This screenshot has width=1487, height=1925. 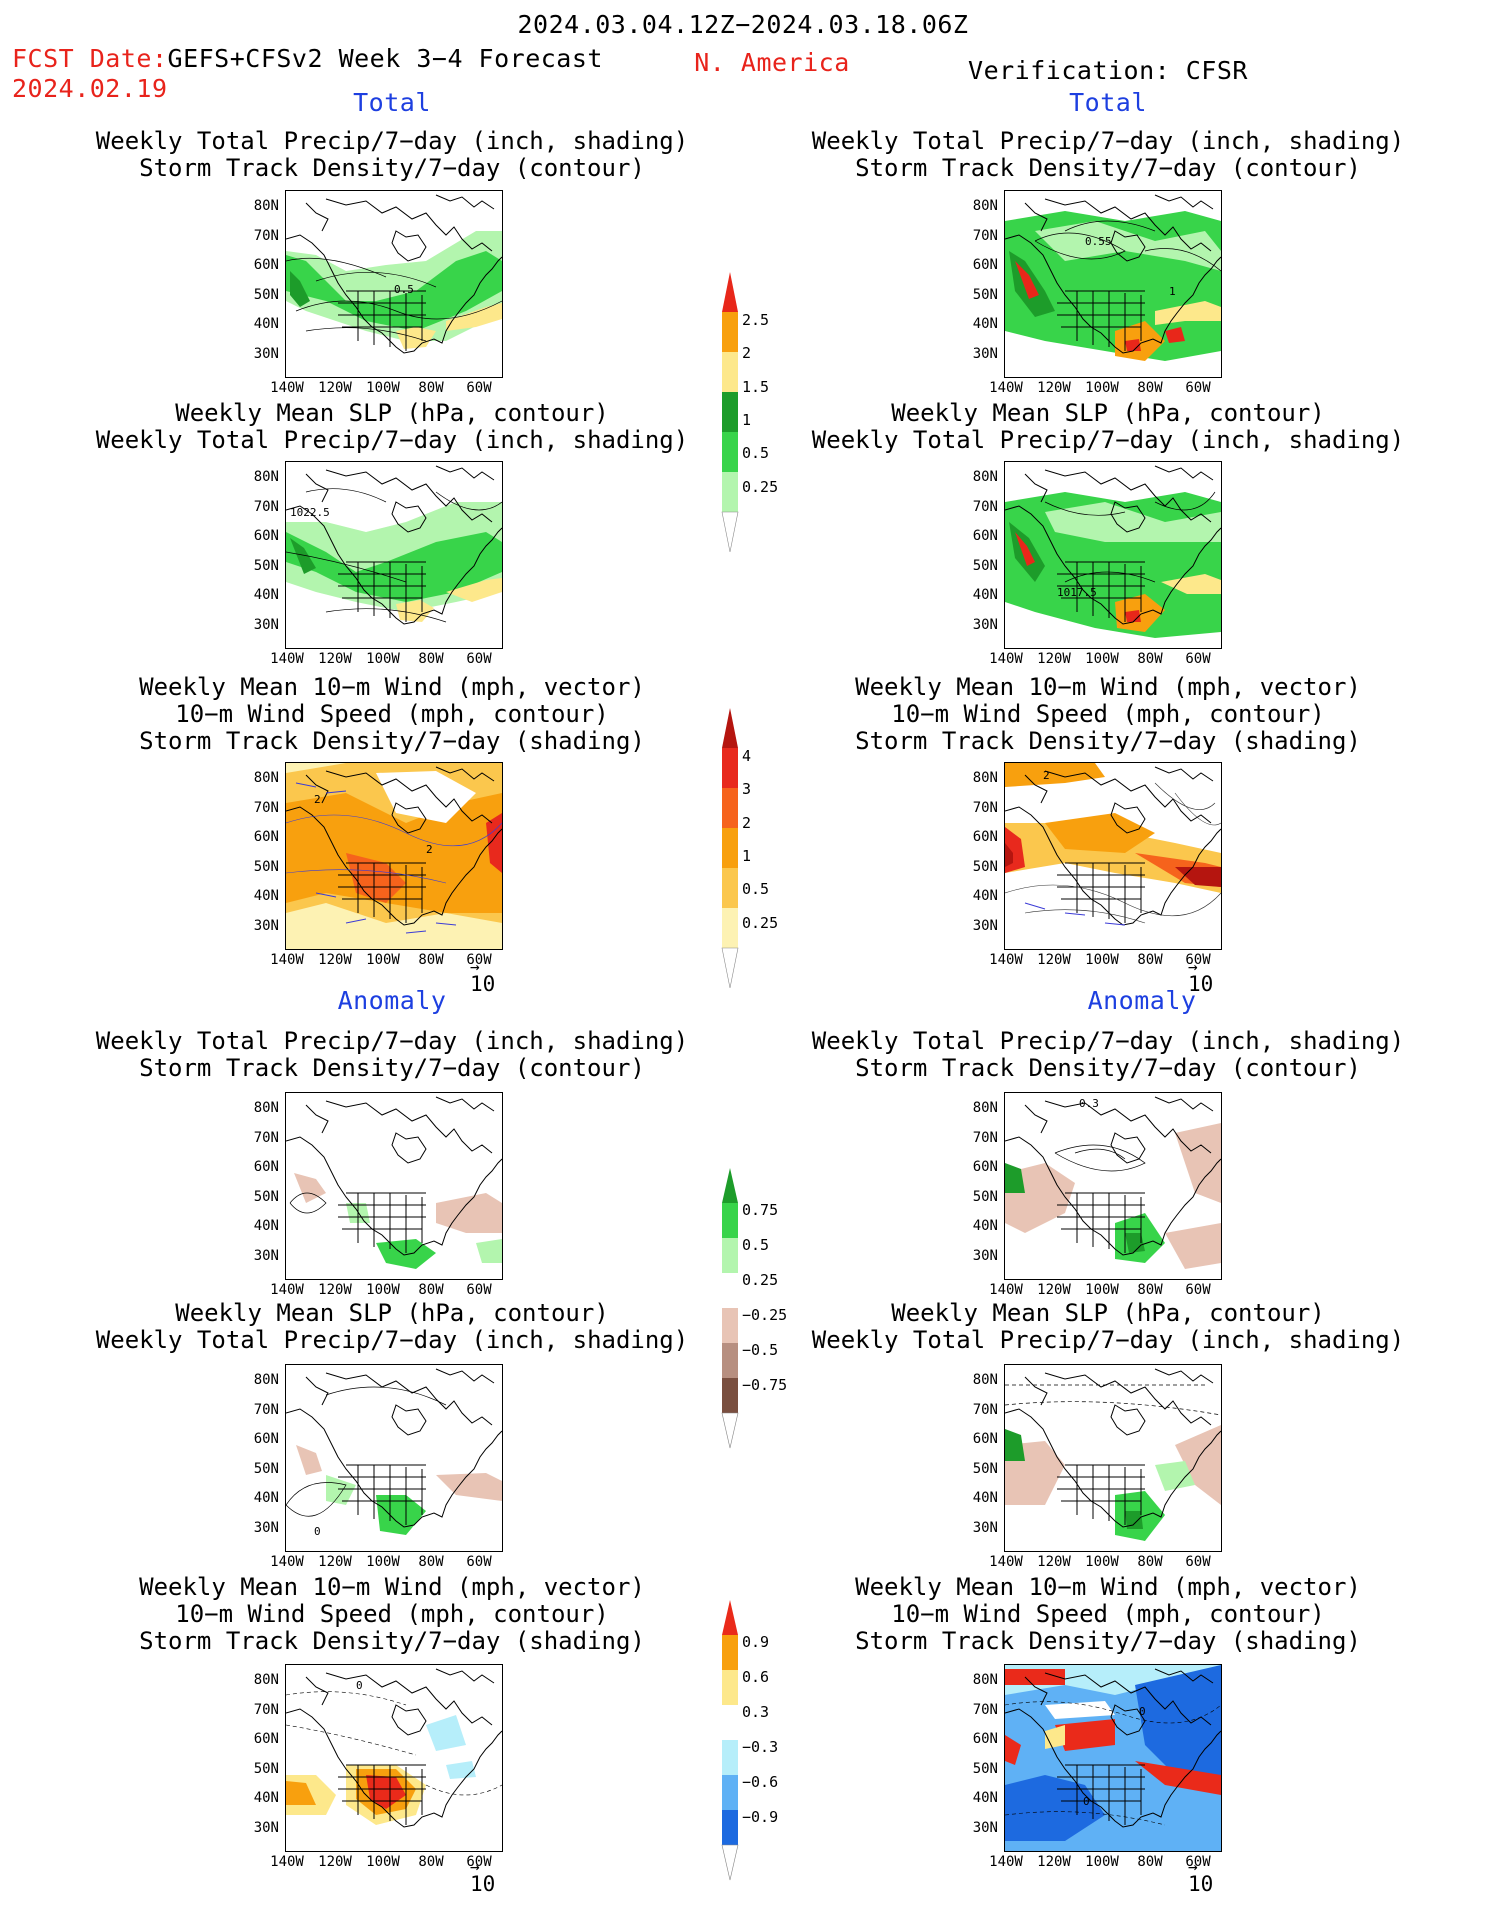 I want to click on fc-total-wind-contour-label-b: 2, so click(x=429, y=849).